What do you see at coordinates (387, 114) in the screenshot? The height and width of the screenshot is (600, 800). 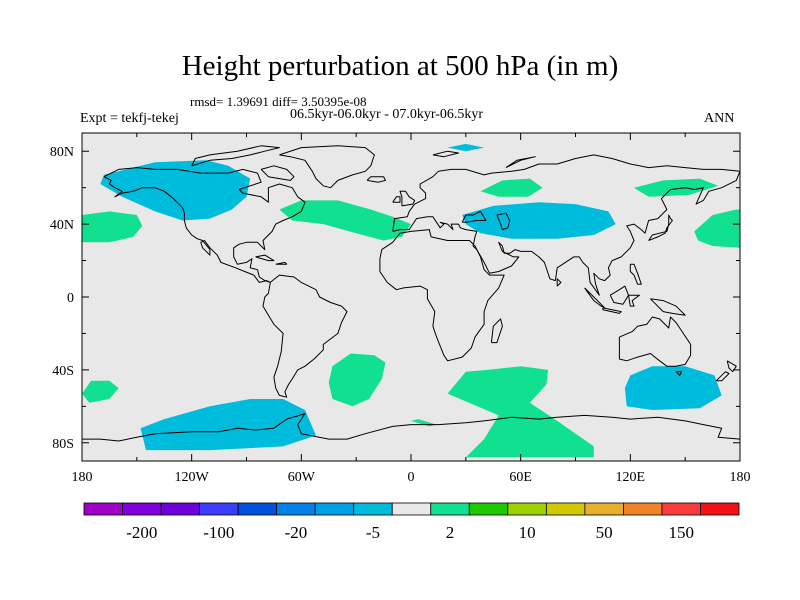 I see `period-label: 06.5kyr-06.0kyr - 07.0kyr-06.5kyr` at bounding box center [387, 114].